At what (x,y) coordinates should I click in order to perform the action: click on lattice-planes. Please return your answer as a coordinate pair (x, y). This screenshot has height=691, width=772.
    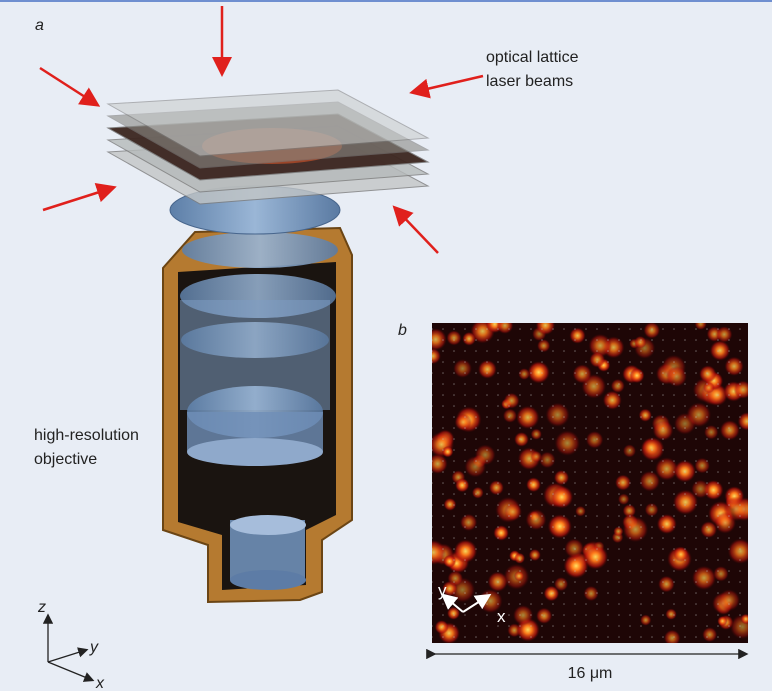
    Looking at the image, I should click on (268, 147).